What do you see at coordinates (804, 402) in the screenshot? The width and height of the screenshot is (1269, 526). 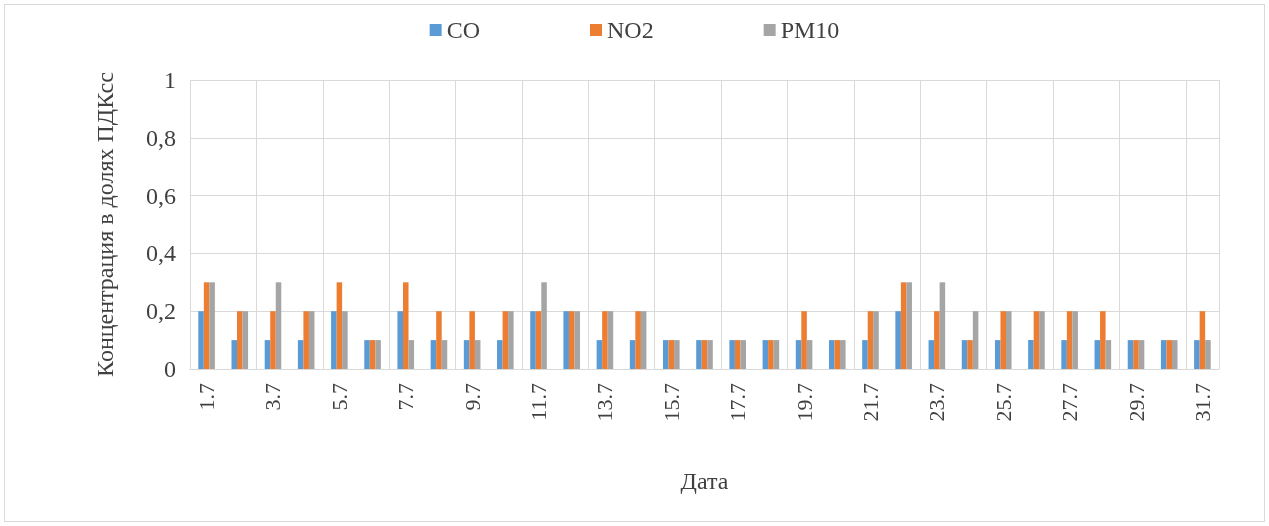 I see `x-tick-label: 19.7` at bounding box center [804, 402].